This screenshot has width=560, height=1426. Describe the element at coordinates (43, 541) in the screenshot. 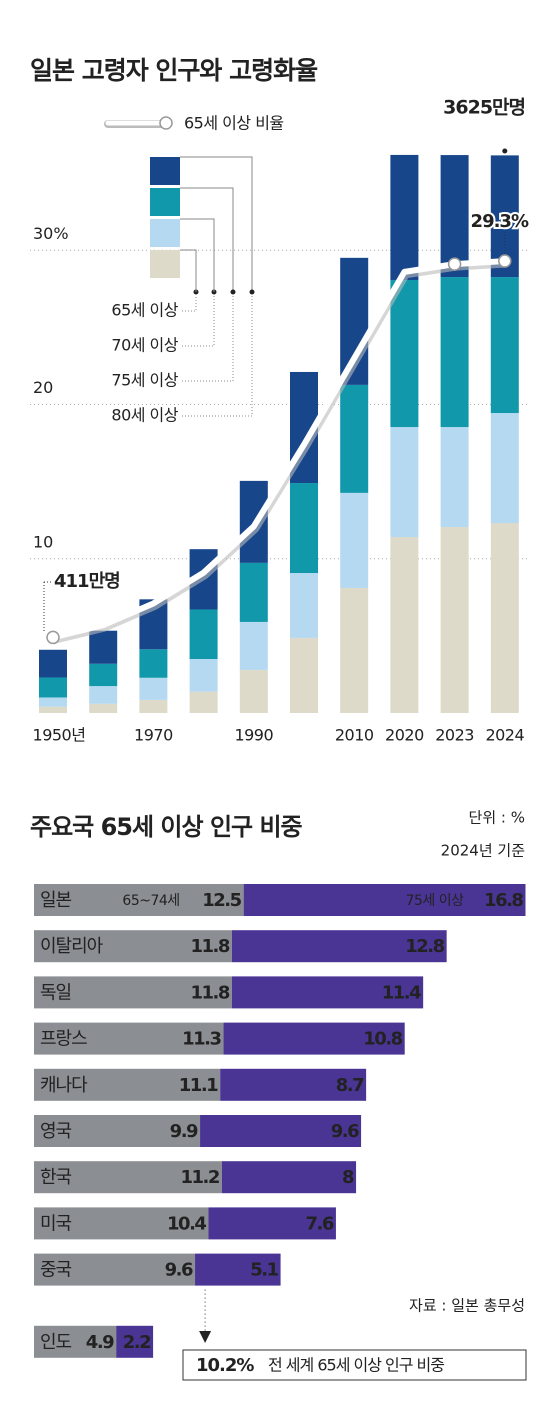

I see `y-tick-label: 10` at that location.